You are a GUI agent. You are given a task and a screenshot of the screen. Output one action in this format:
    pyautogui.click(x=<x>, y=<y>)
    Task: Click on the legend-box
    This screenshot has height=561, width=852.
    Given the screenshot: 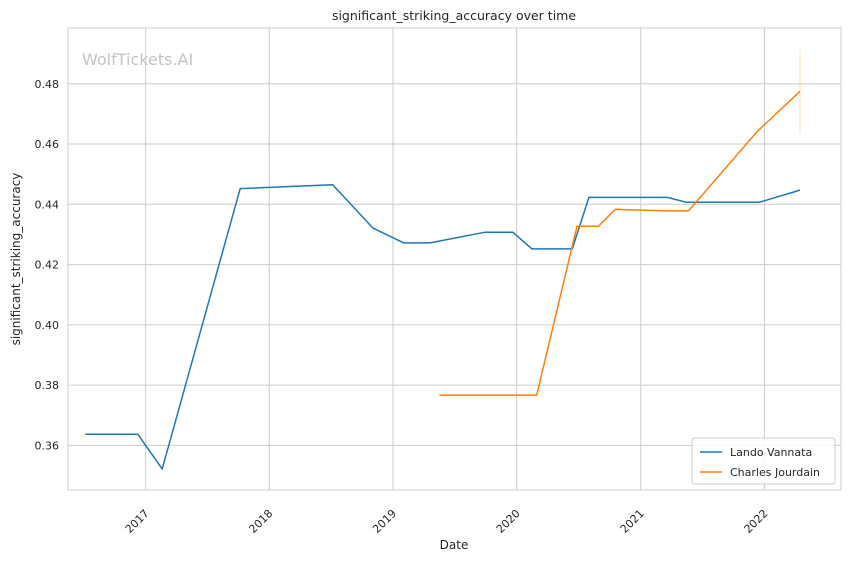 What is the action you would take?
    pyautogui.click(x=763, y=461)
    